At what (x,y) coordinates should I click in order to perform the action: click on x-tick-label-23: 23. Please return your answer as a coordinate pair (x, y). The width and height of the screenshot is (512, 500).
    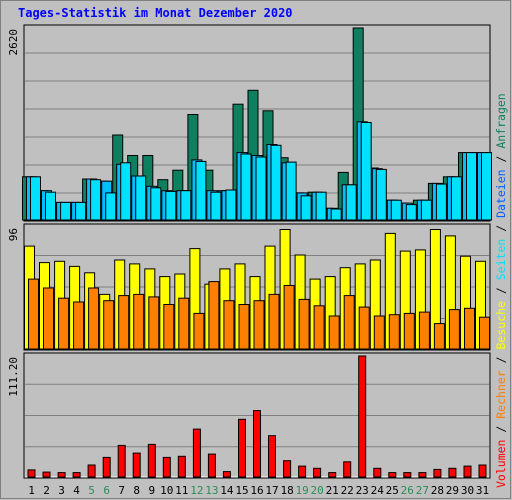
    Looking at the image, I should click on (362, 490).